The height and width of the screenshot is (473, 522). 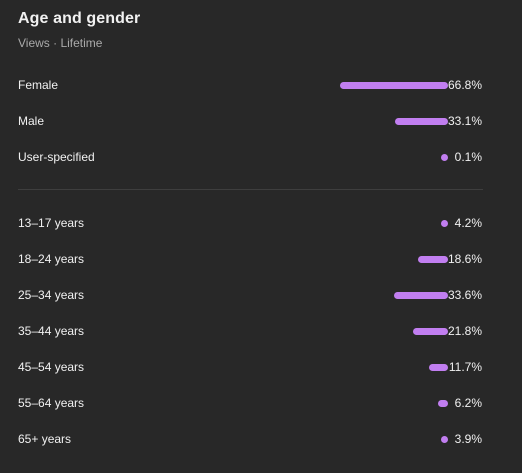 I want to click on age-row: 25–34 years 33.6%, so click(x=250, y=296).